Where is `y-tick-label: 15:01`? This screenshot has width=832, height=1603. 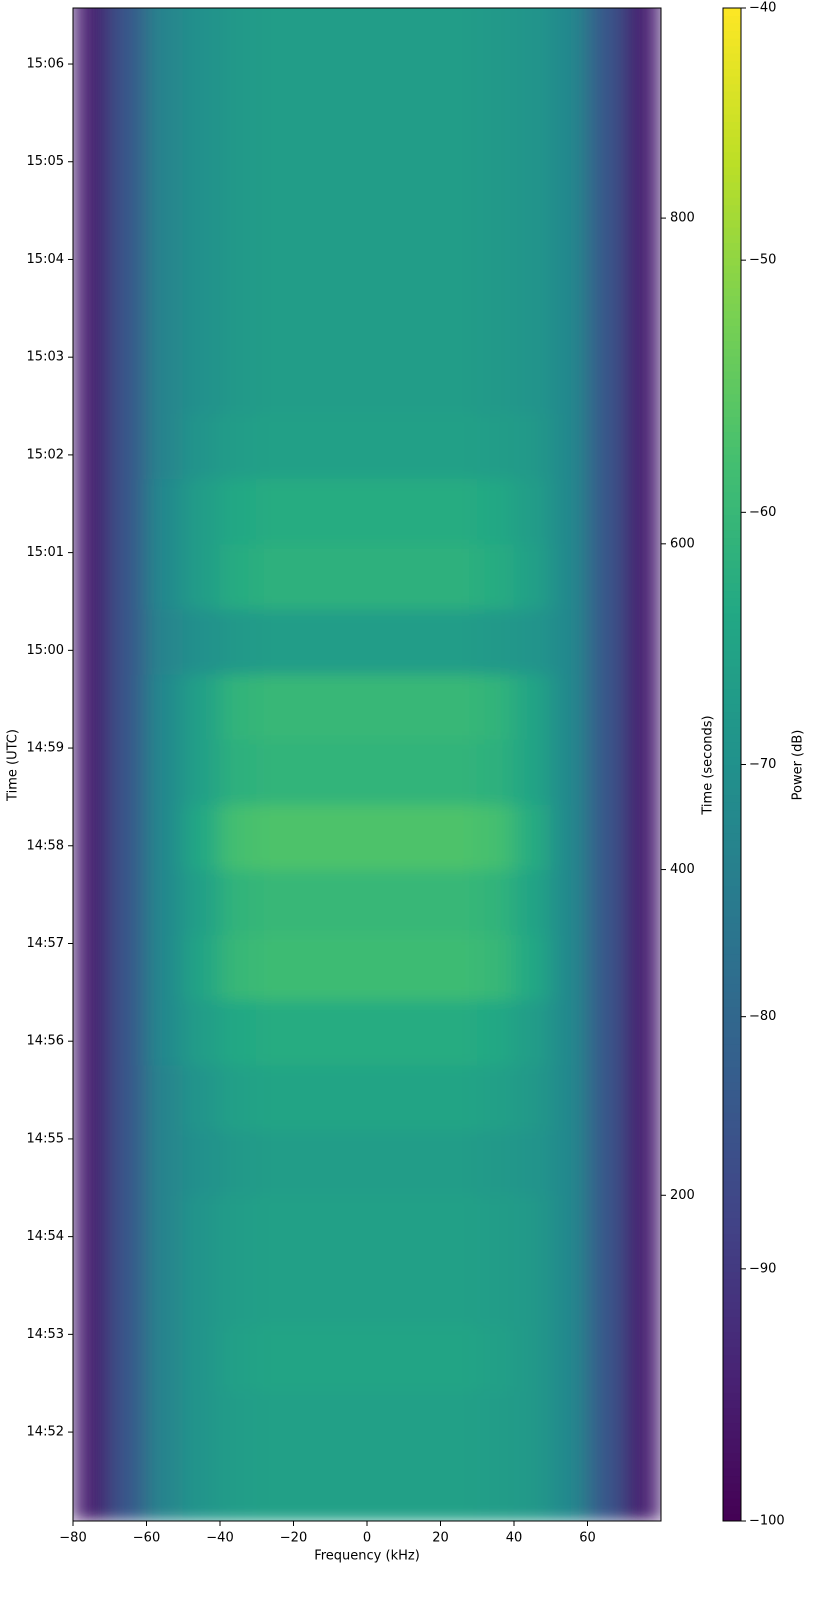
y-tick-label: 15:01 is located at coordinates (45, 552).